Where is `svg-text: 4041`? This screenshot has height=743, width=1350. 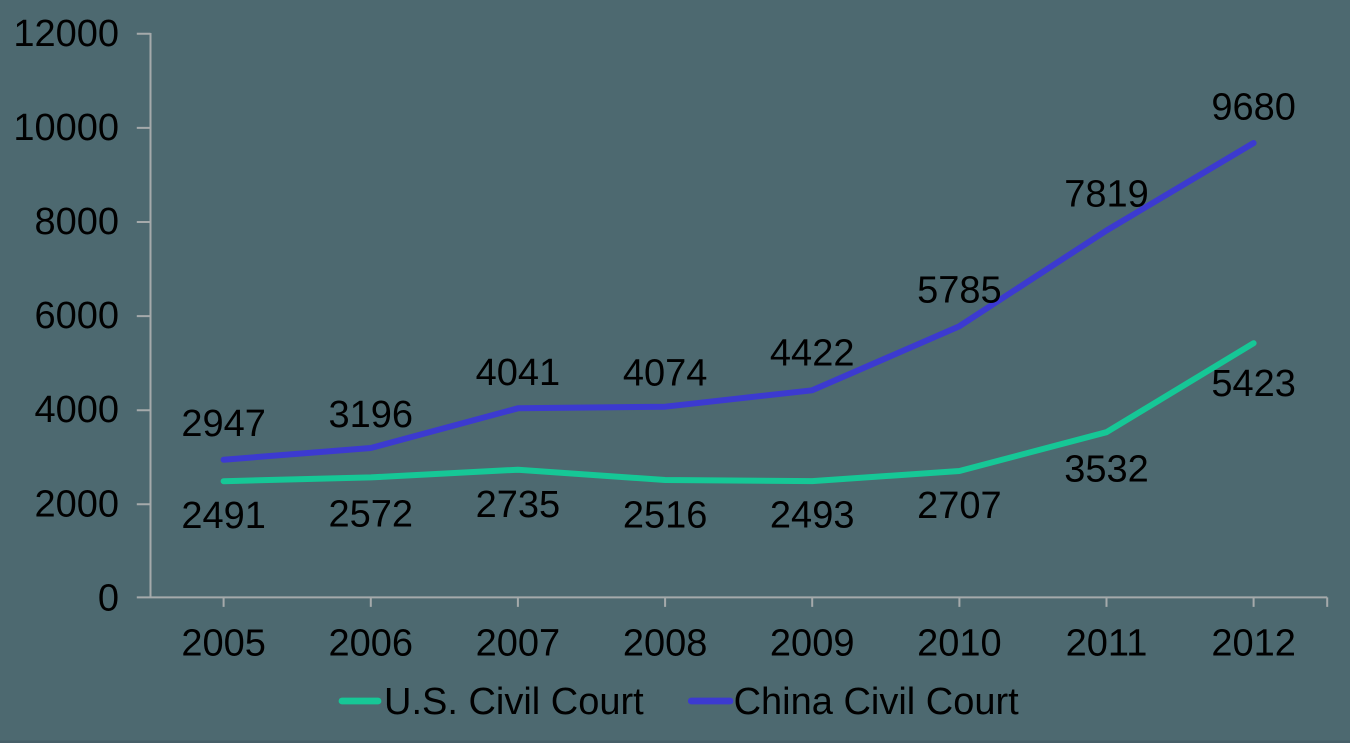 svg-text: 4041 is located at coordinates (518, 373).